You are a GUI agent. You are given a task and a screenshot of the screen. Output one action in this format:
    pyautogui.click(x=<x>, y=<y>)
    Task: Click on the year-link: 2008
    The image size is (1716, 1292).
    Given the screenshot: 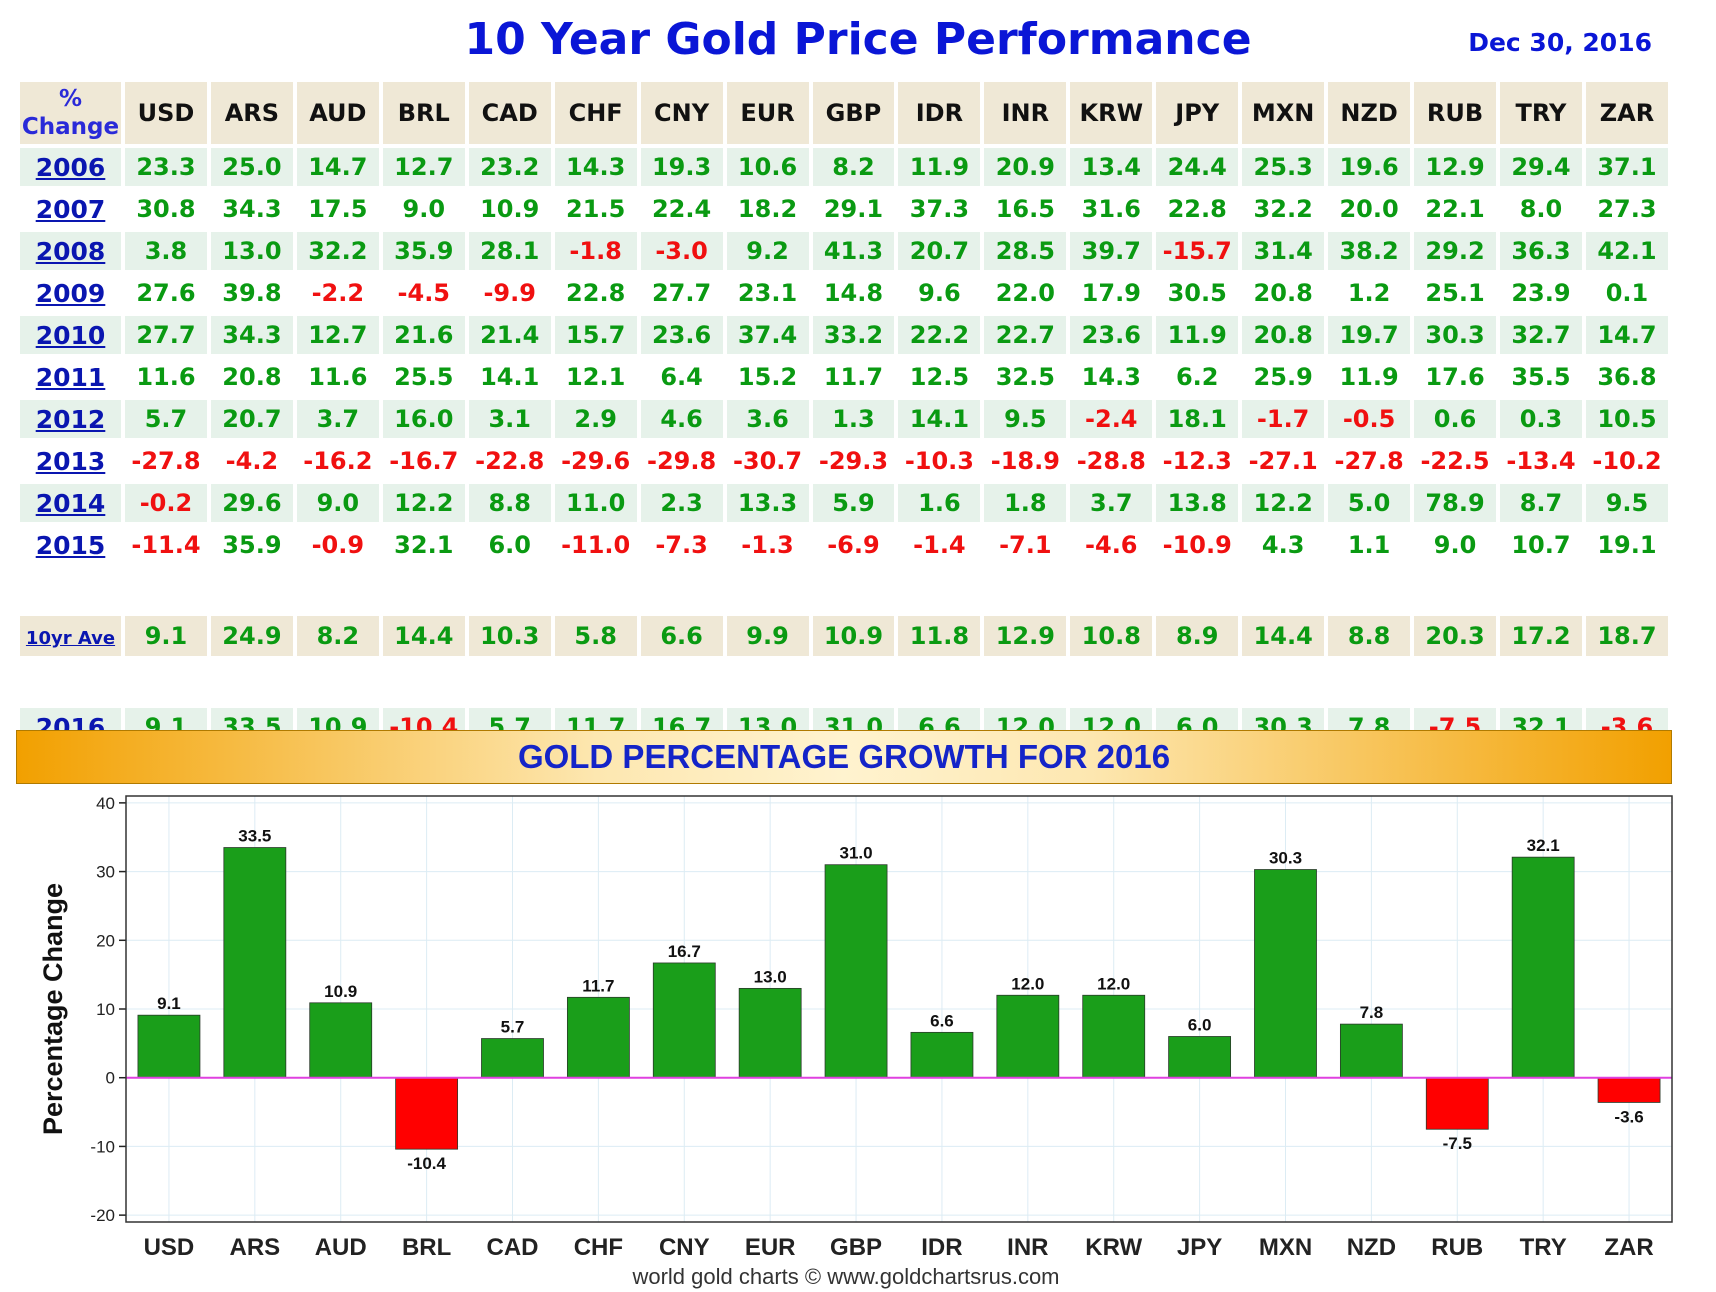 What is the action you would take?
    pyautogui.click(x=70, y=251)
    